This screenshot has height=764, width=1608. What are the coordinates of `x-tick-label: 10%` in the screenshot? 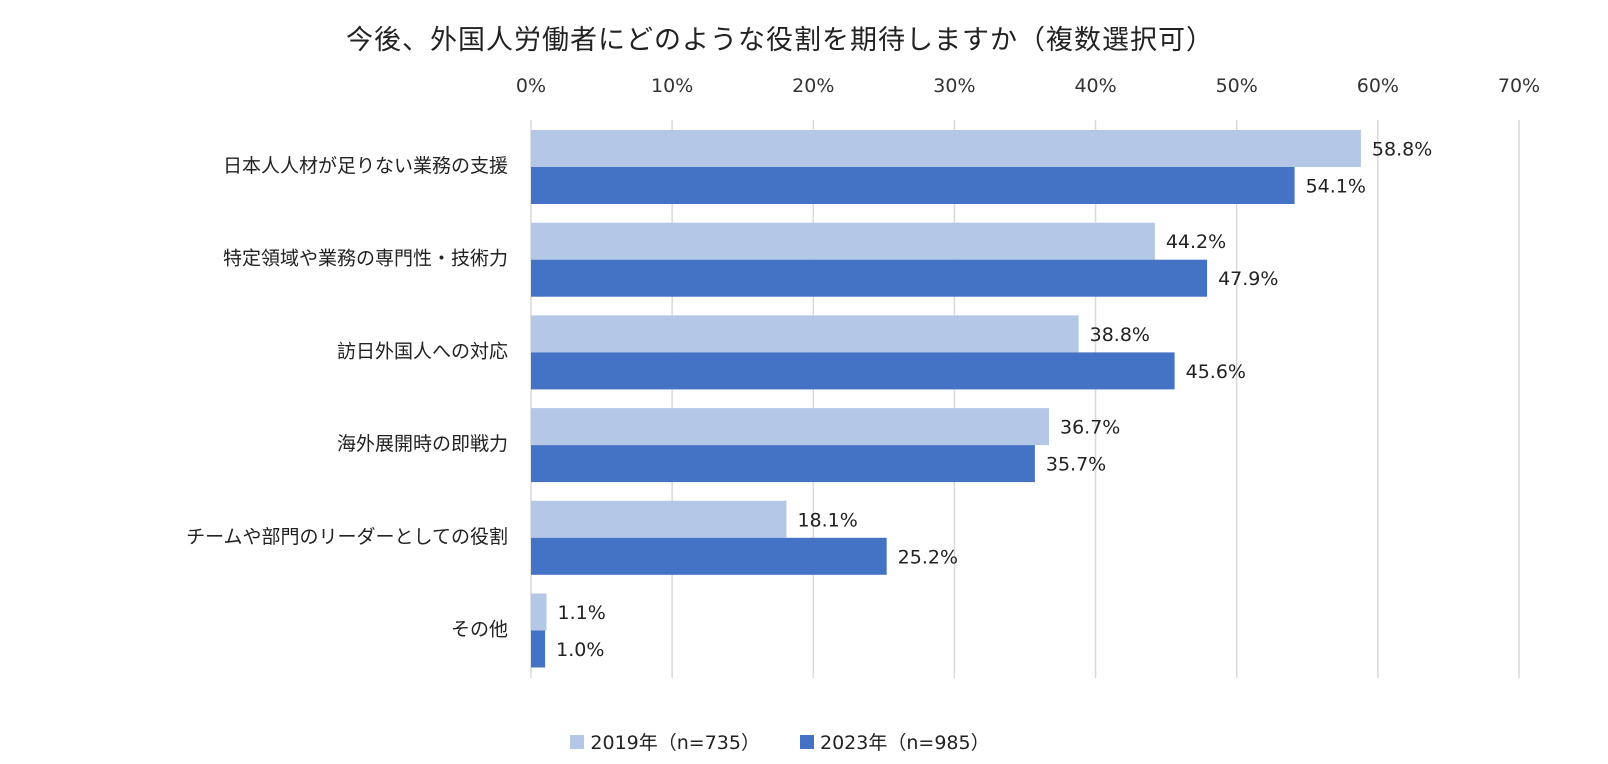 It's located at (672, 86).